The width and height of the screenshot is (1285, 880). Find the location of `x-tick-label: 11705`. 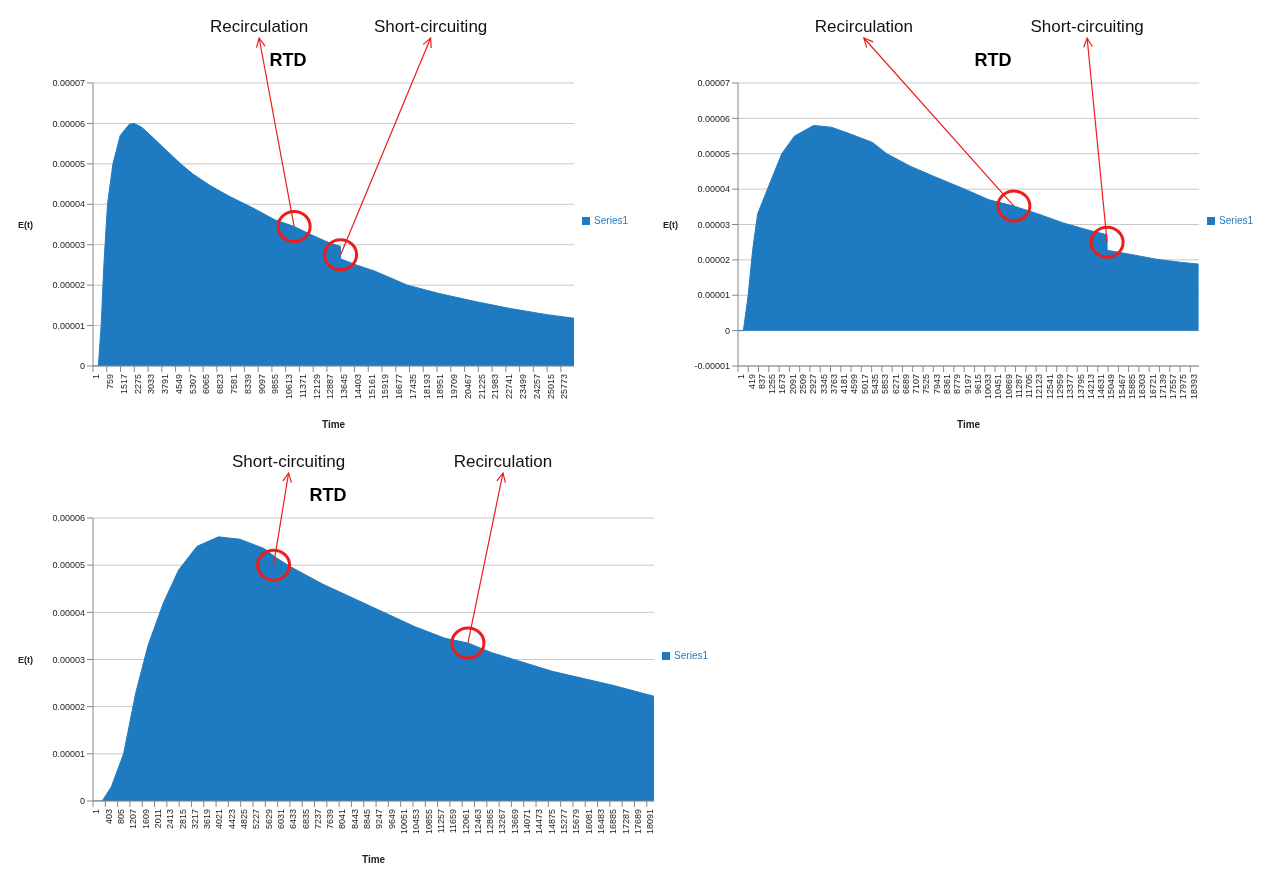

x-tick-label: 11705 is located at coordinates (1029, 386).